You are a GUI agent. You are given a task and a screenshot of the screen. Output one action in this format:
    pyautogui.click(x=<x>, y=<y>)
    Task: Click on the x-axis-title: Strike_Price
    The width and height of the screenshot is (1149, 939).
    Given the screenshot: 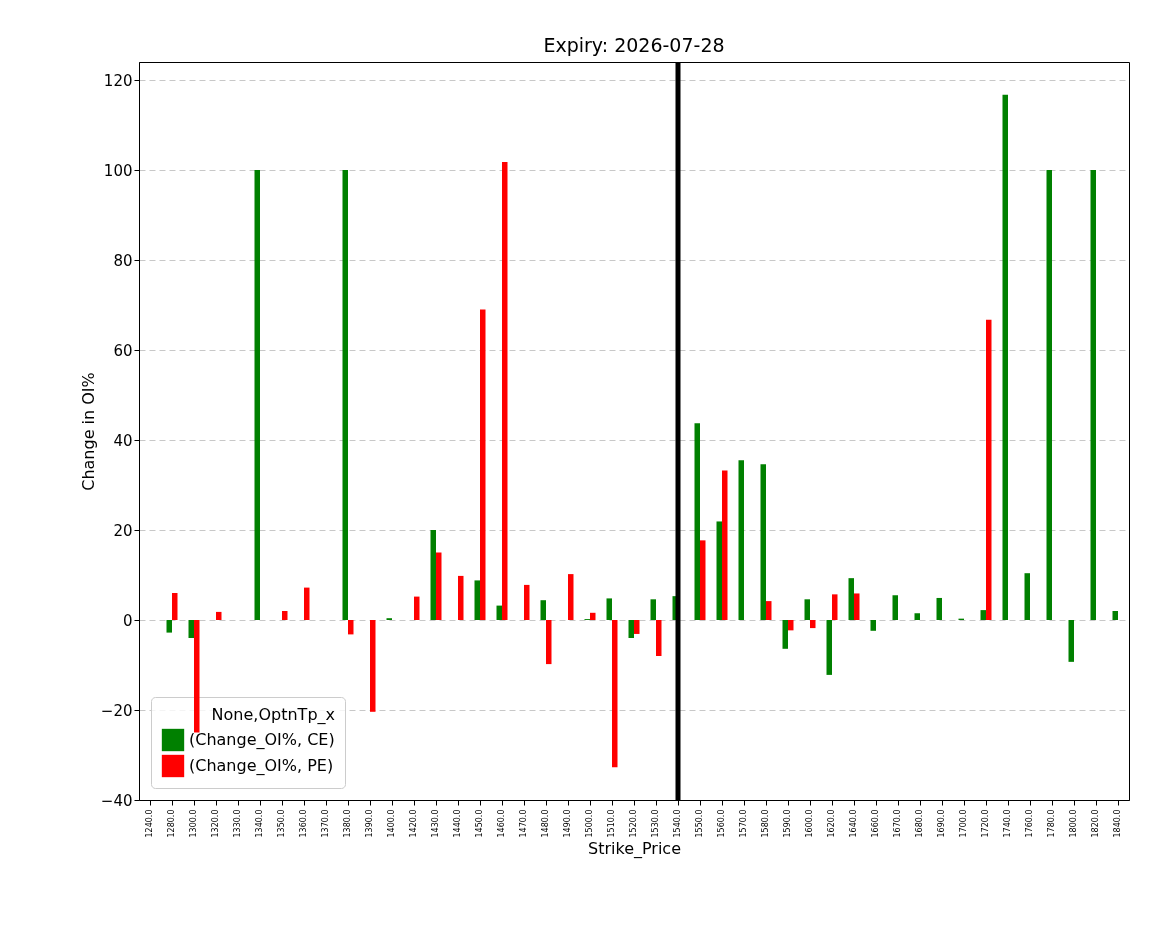 What is the action you would take?
    pyautogui.click(x=634, y=849)
    